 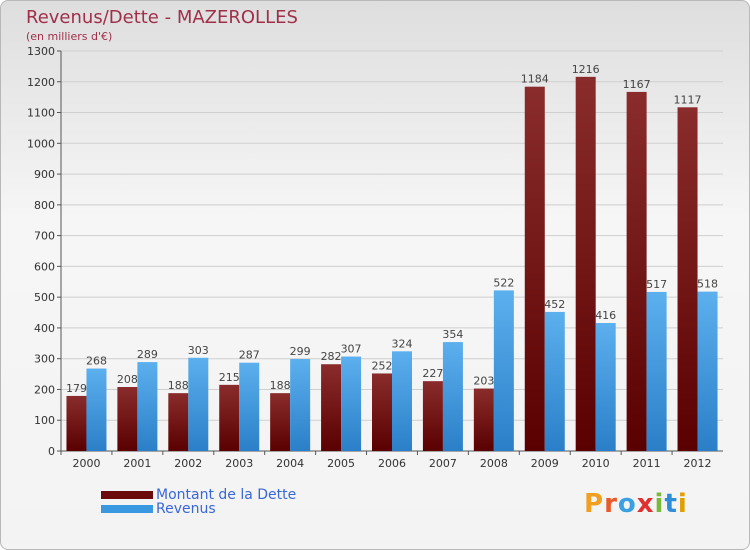 What do you see at coordinates (226, 495) in the screenshot?
I see `legend-label-dette: Montant de la Dette` at bounding box center [226, 495].